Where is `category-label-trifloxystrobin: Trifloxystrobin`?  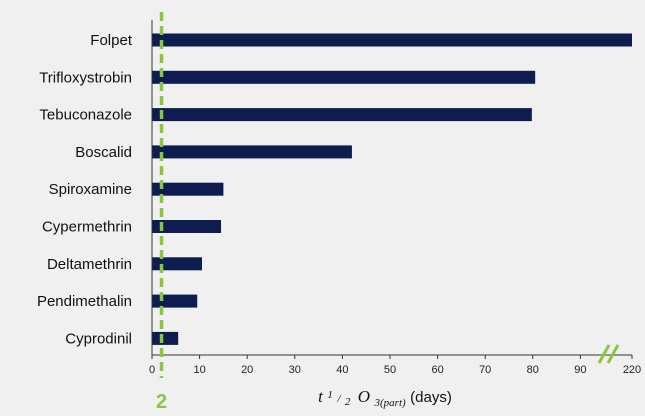
category-label-trifloxystrobin: Trifloxystrobin is located at coordinates (85, 77).